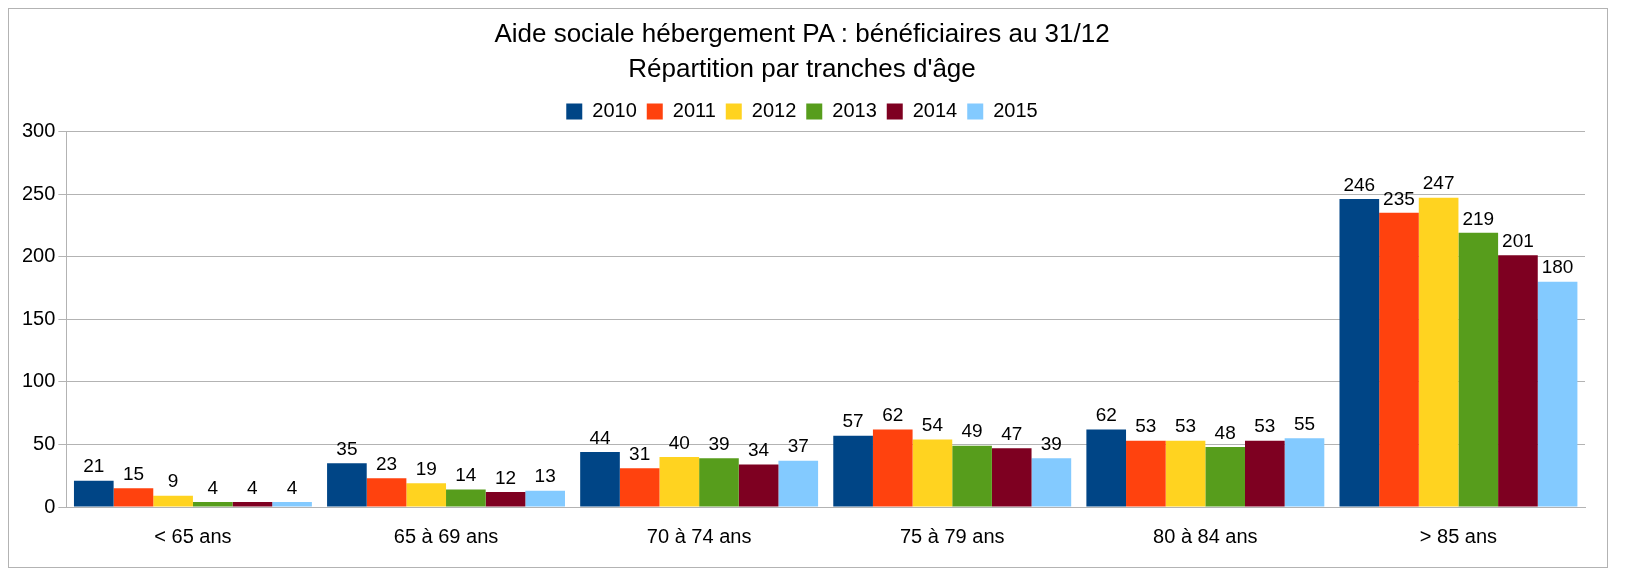 The image size is (1627, 583). Describe the element at coordinates (802, 67) in the screenshot. I see `chart-subtitle: Répartition par tranches d'âge` at that location.